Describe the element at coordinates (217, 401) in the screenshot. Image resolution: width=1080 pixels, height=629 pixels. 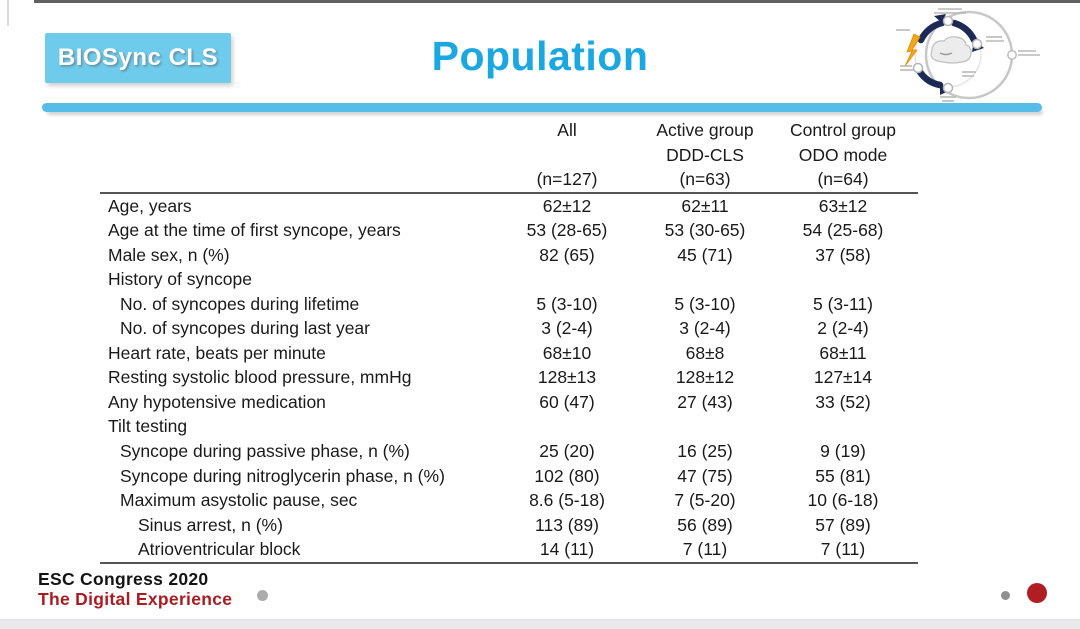
I see `row-label: Any hypotensive medication` at that location.